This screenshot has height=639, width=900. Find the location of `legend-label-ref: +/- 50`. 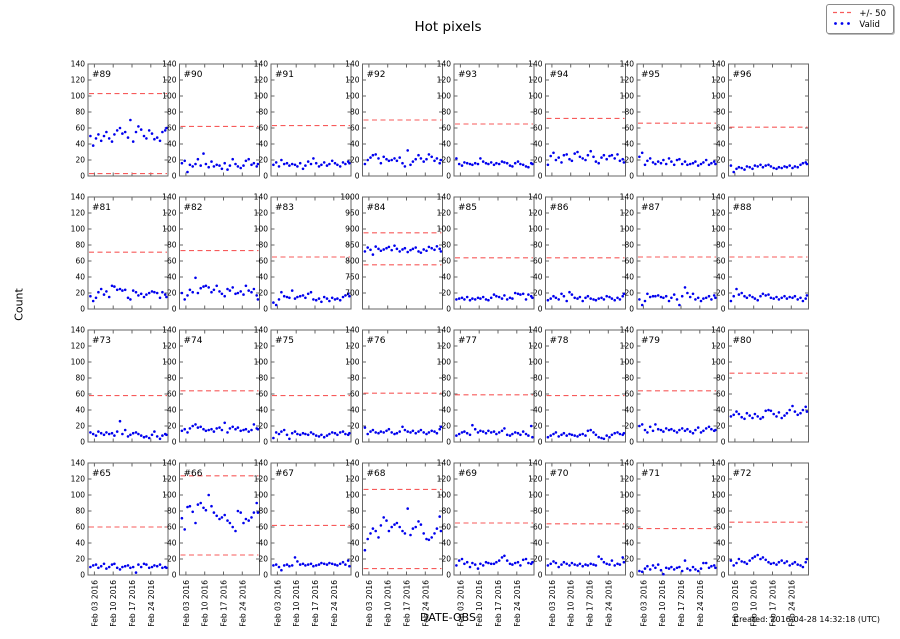

legend-label-ref: +/- 50 is located at coordinates (872, 13).